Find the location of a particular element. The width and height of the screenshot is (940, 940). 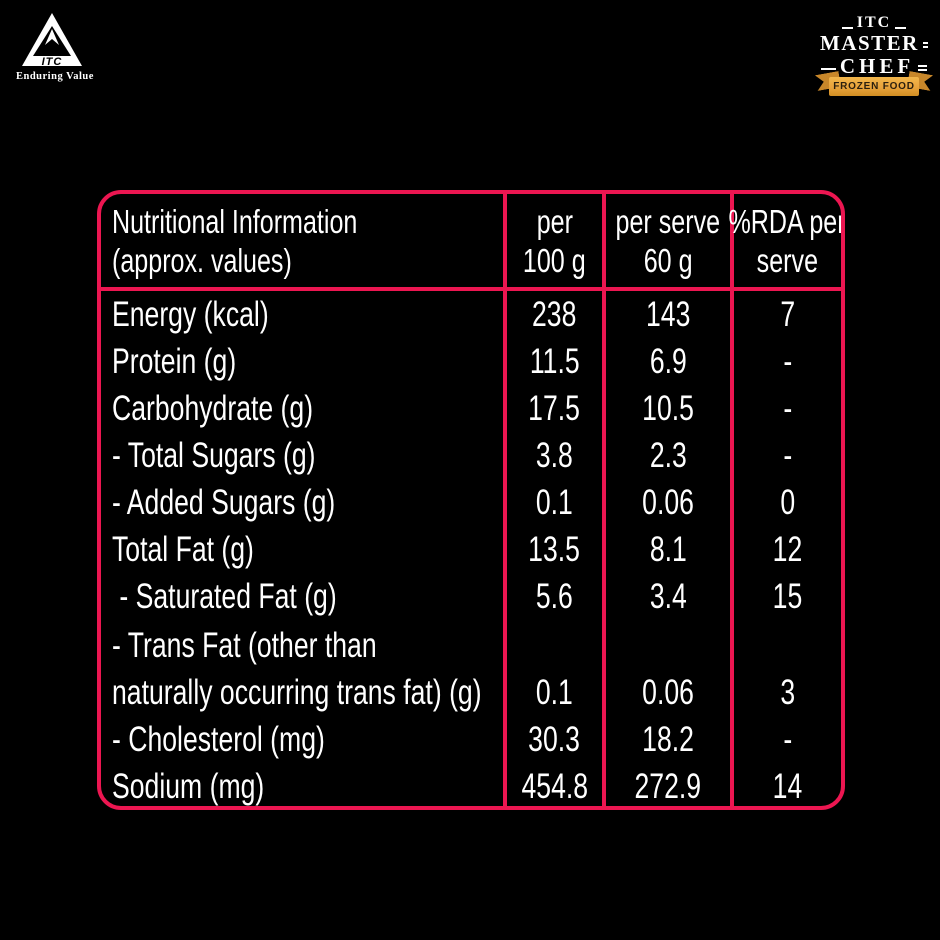

row-label: - Total Sugars (g) is located at coordinates (214, 455).